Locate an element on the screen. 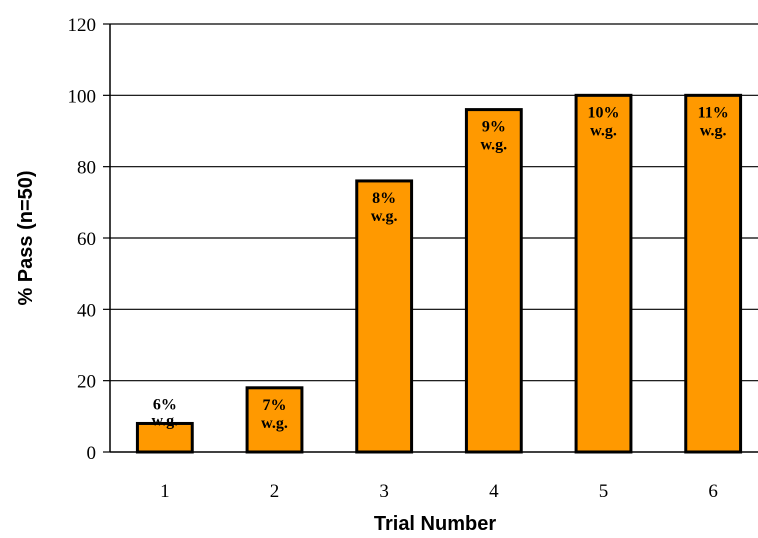 The height and width of the screenshot is (538, 758). x-tick-label: 5 is located at coordinates (604, 491).